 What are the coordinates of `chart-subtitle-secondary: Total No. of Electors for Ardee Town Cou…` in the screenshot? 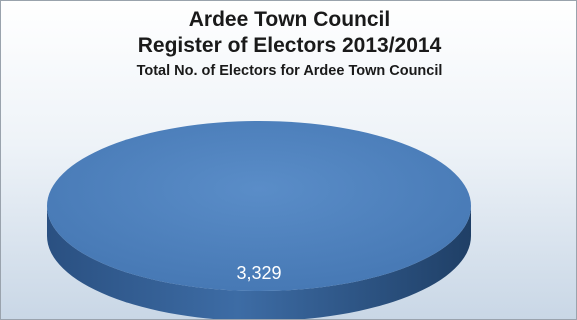 It's located at (289, 71).